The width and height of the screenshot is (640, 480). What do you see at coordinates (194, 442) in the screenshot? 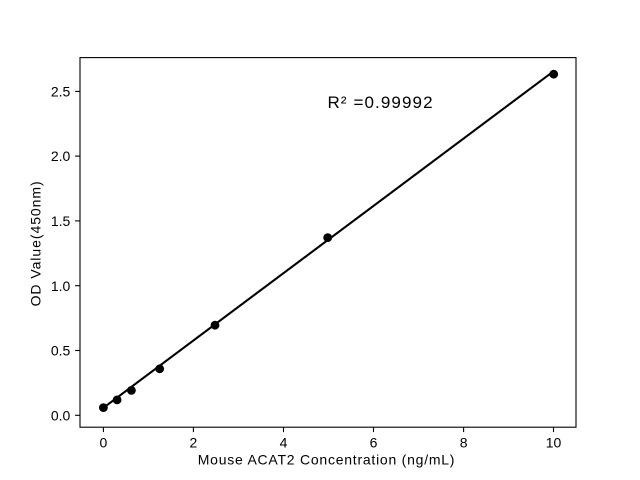
I see `svg-text: 2` at bounding box center [194, 442].